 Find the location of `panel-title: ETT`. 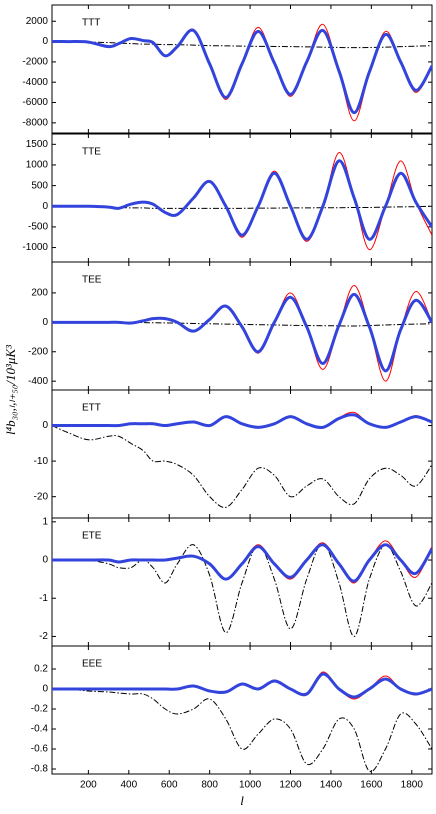

panel-title: ETT is located at coordinates (91, 408).